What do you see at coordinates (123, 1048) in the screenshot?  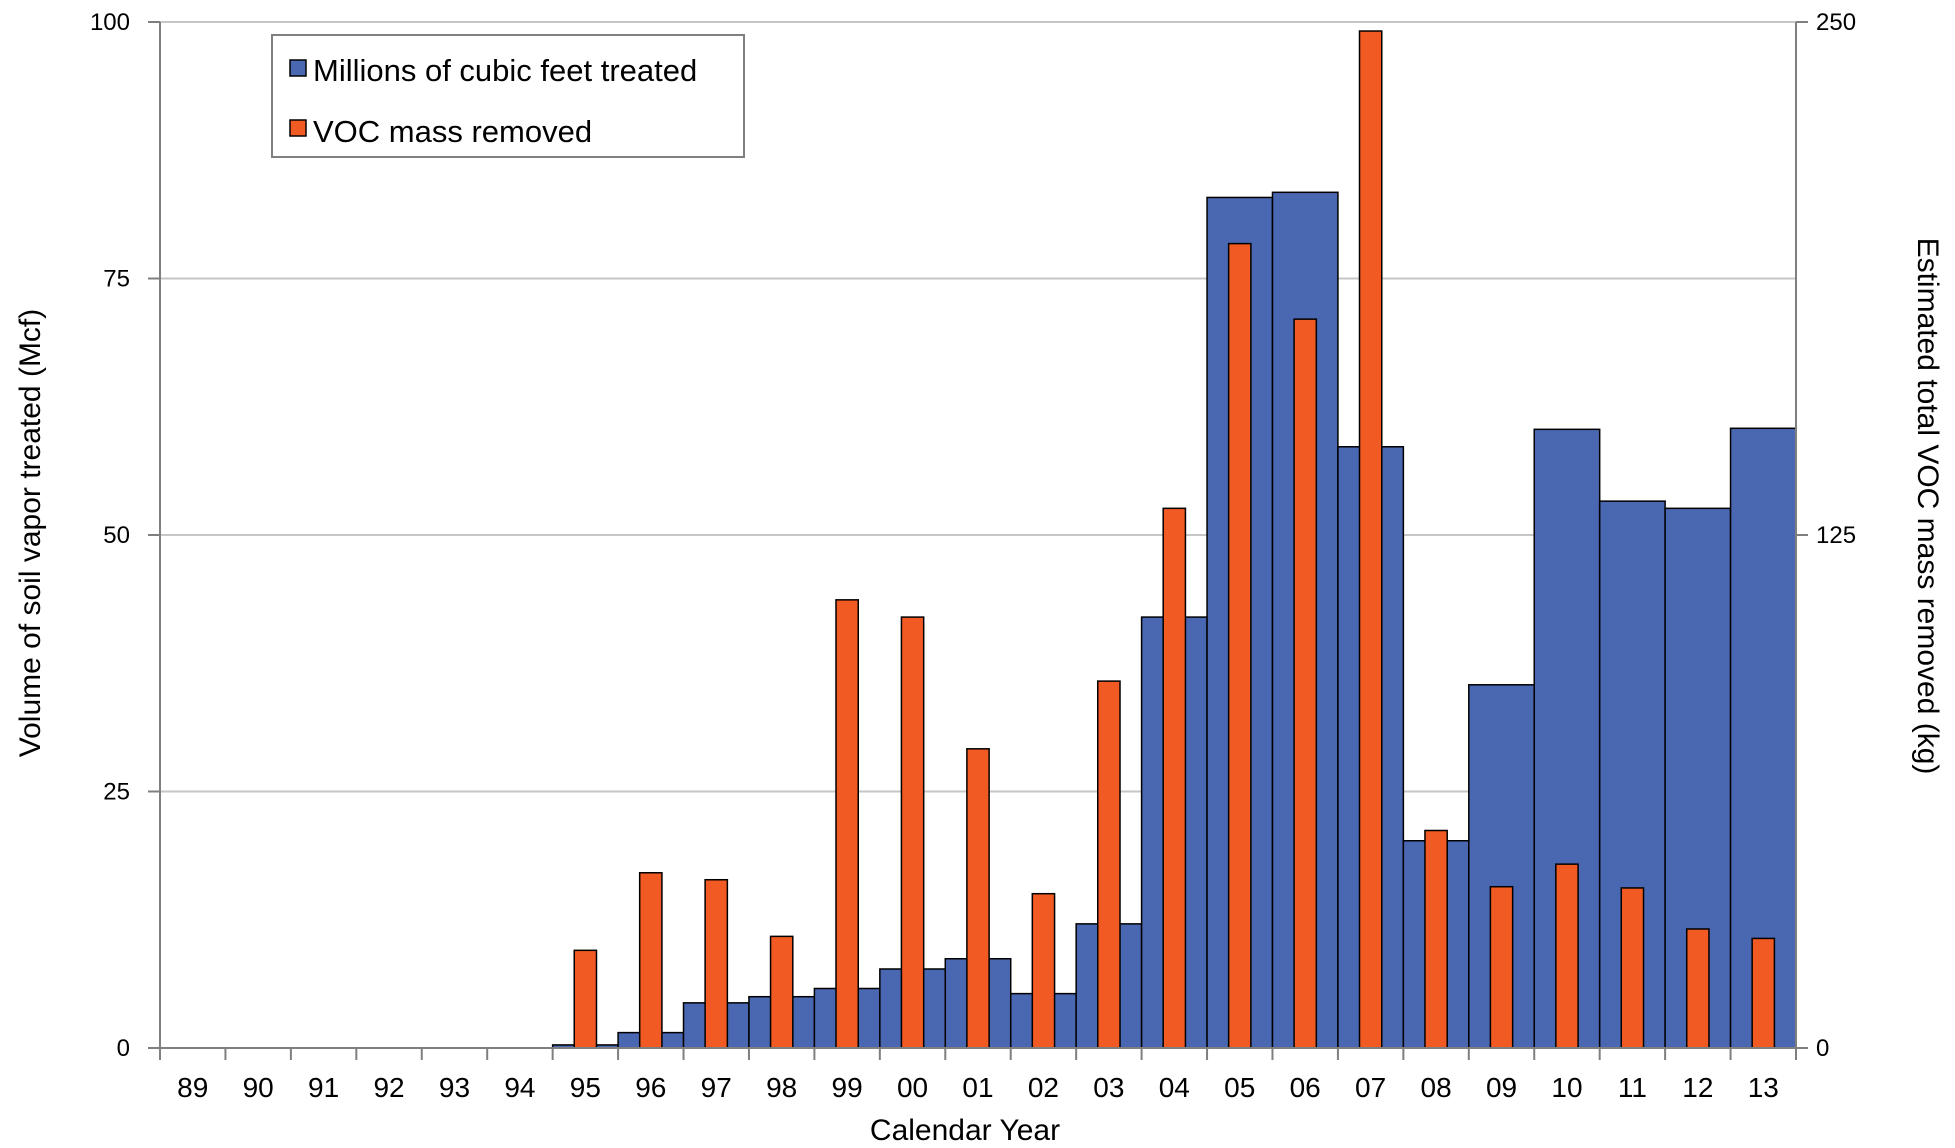 I see `y-tick-label: 0` at bounding box center [123, 1048].